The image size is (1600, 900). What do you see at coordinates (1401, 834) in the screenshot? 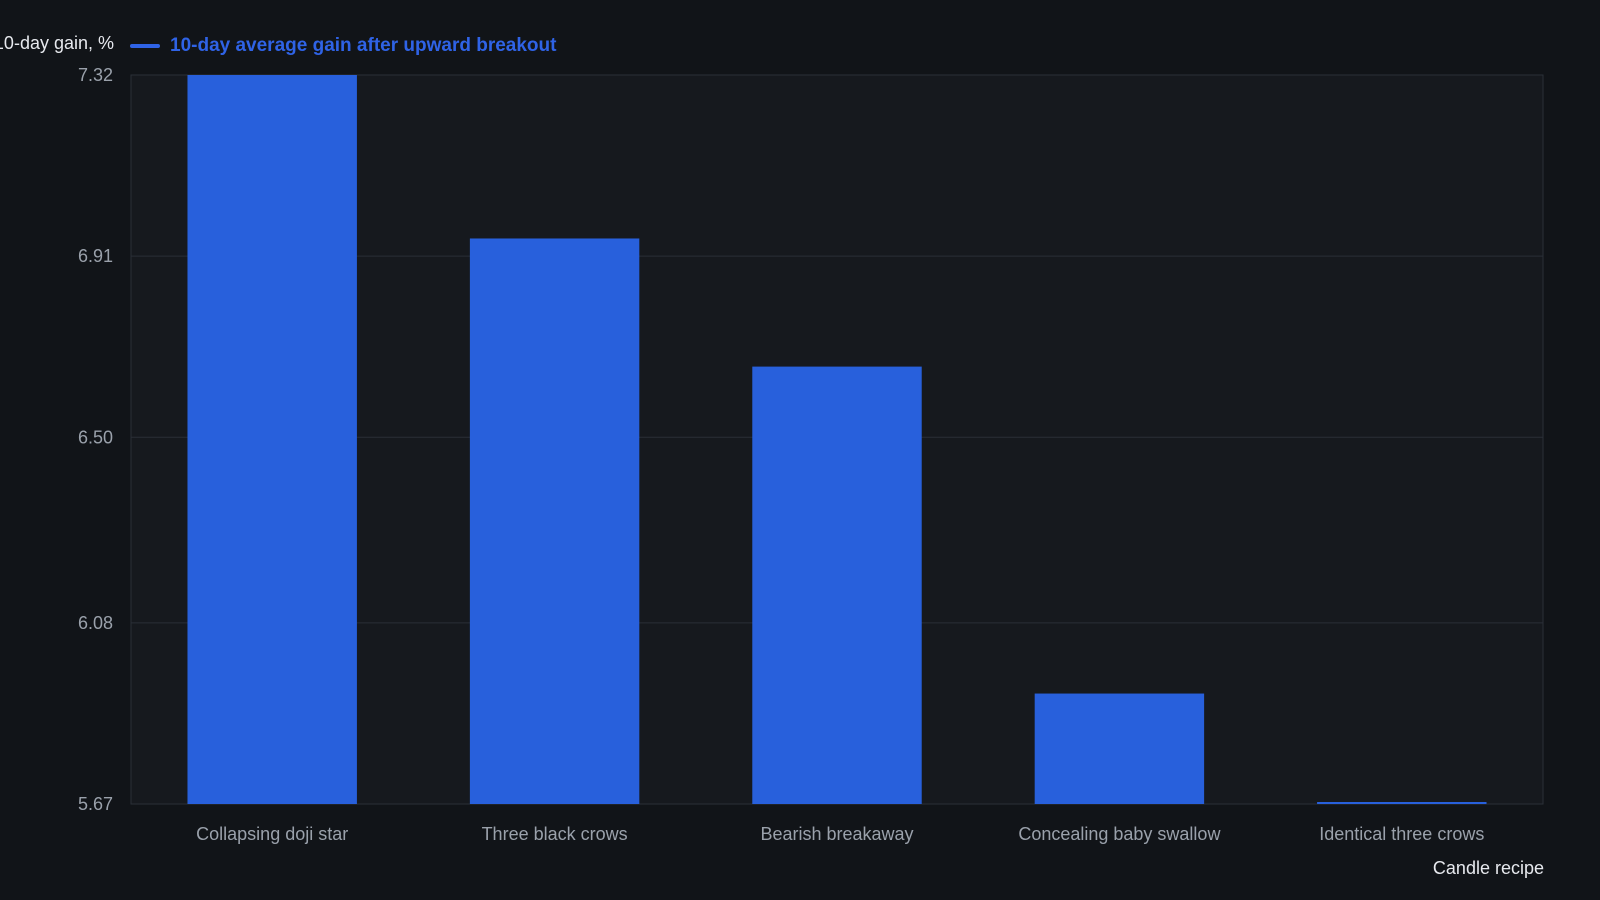
I see `x-tick-label: Identical three crows` at bounding box center [1401, 834].